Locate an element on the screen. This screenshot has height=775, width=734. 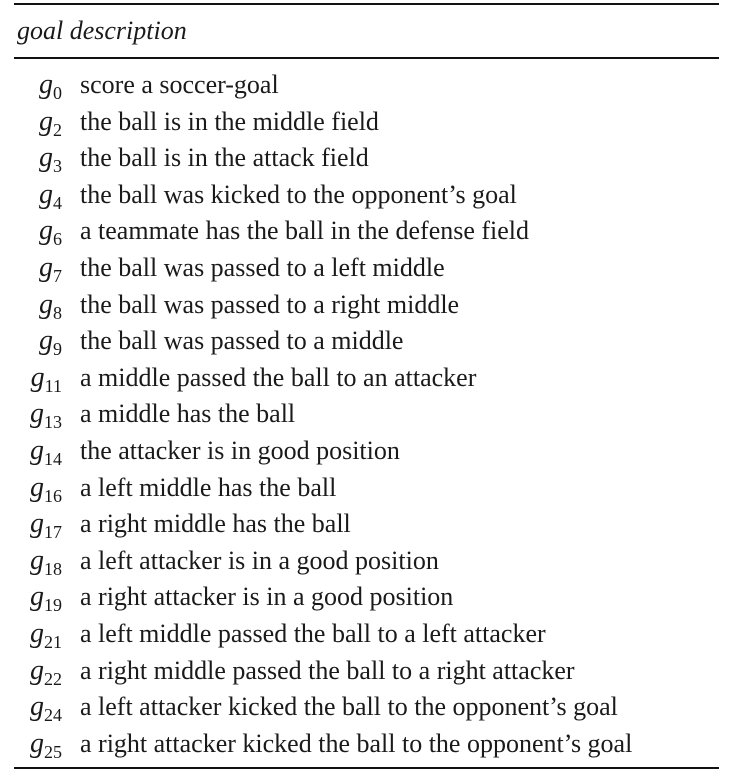
goal-symbol: g18 is located at coordinates (46, 561).